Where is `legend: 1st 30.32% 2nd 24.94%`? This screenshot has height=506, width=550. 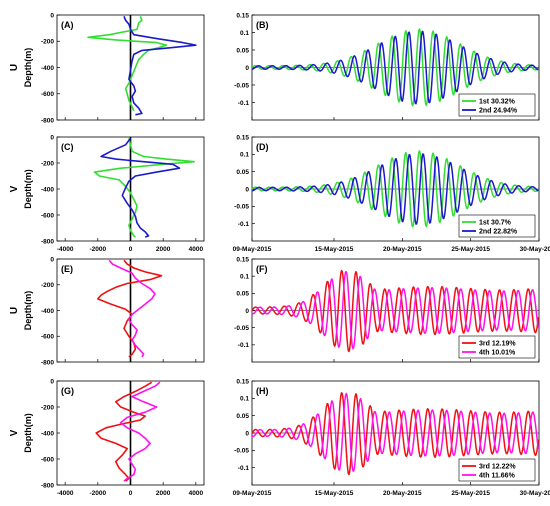 legend: 1st 30.32% 2nd 24.94% is located at coordinates (497, 105).